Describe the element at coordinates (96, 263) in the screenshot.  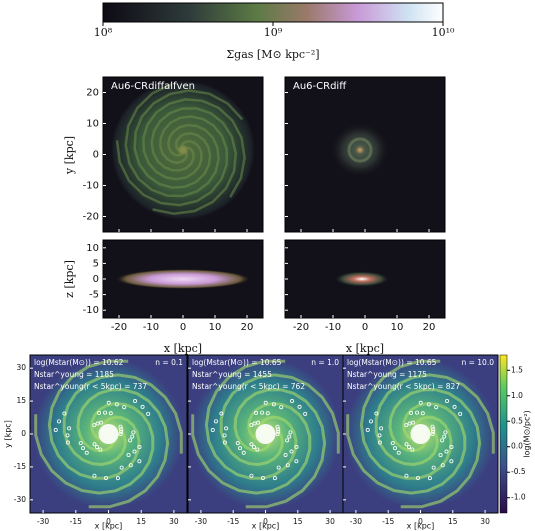
I see `tick-label: 5` at that location.